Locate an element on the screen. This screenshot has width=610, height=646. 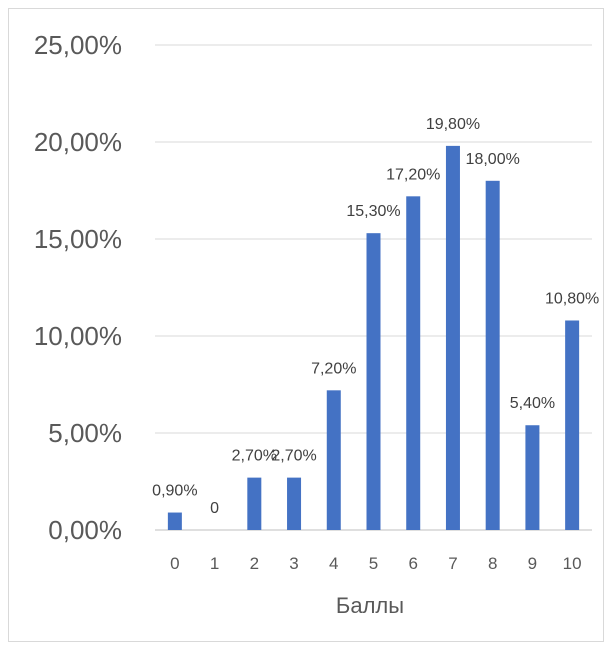
y-tick-label: 5,00% is located at coordinates (85, 433).